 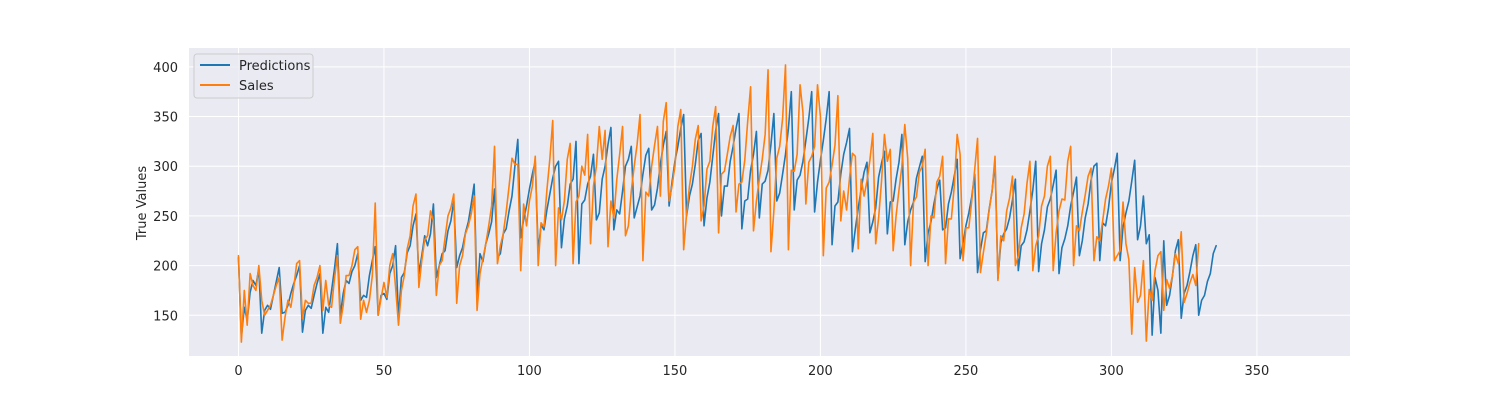 What do you see at coordinates (275, 66) in the screenshot?
I see `legend-label-predictions: Predictions` at bounding box center [275, 66].